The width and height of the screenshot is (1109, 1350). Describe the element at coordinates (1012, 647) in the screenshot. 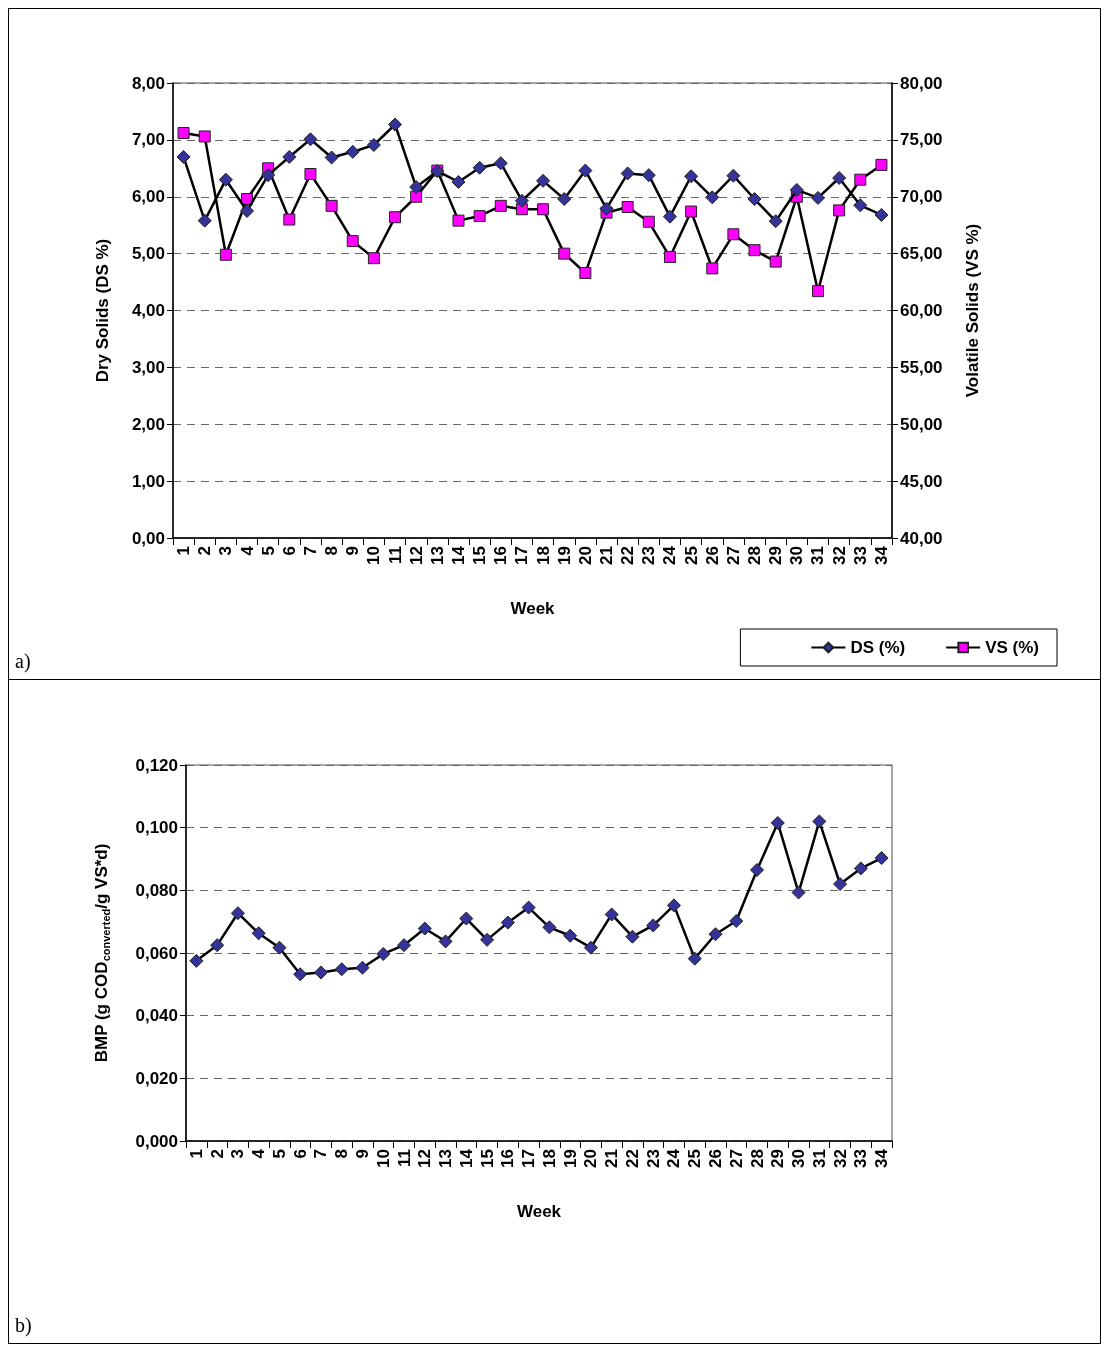

I see `legend-label: VS (%)` at that location.